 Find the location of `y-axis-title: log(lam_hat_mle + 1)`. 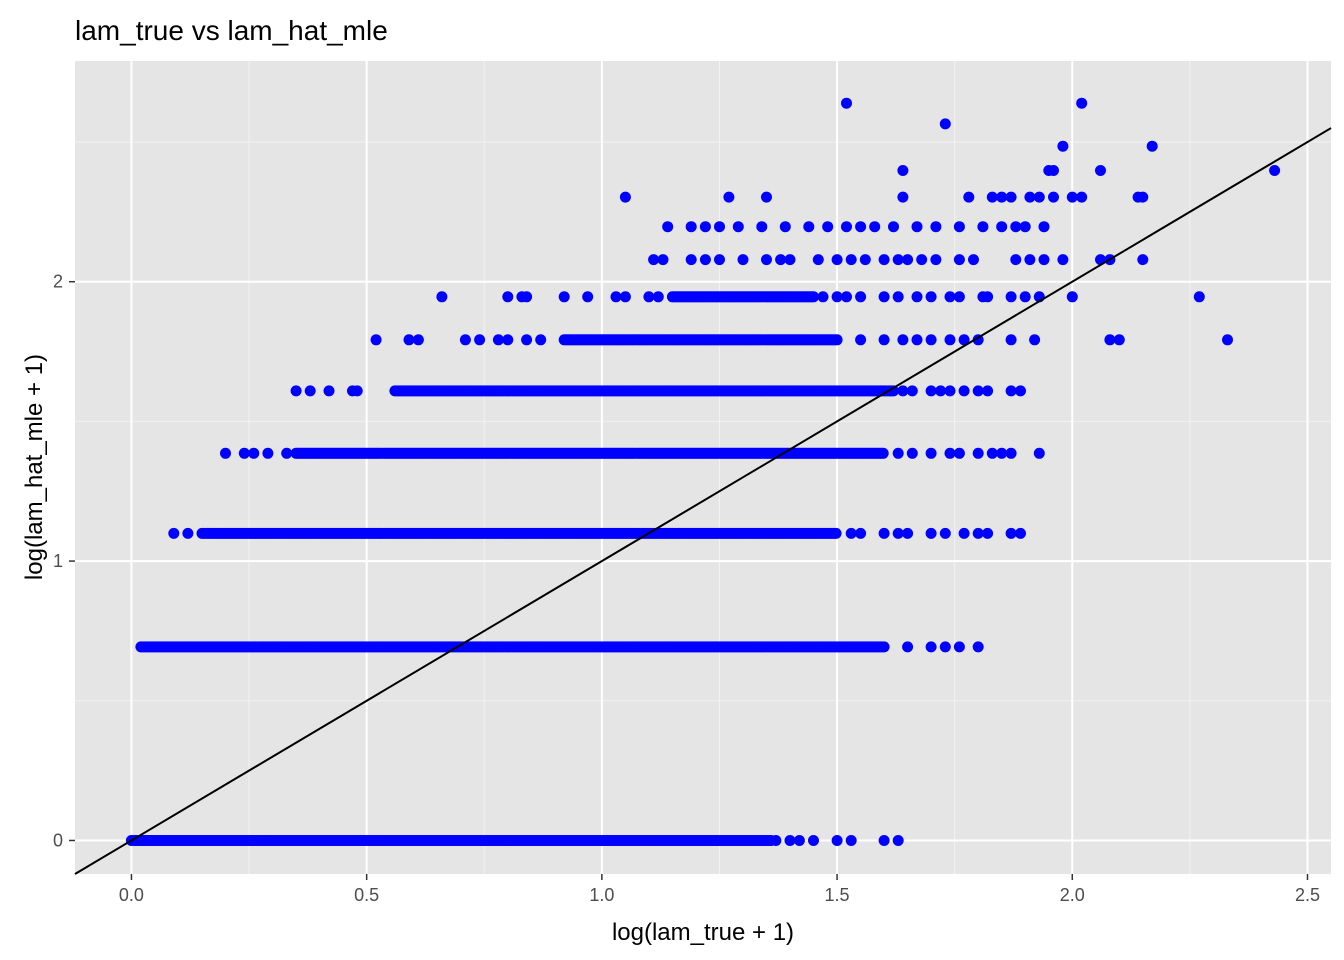

y-axis-title: log(lam_hat_mle + 1) is located at coordinates (34, 467).